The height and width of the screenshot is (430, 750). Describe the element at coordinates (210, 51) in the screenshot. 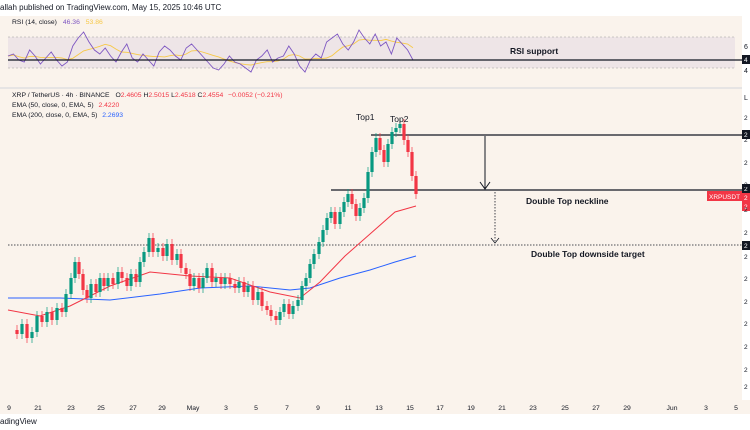

I see `rsi-line` at that location.